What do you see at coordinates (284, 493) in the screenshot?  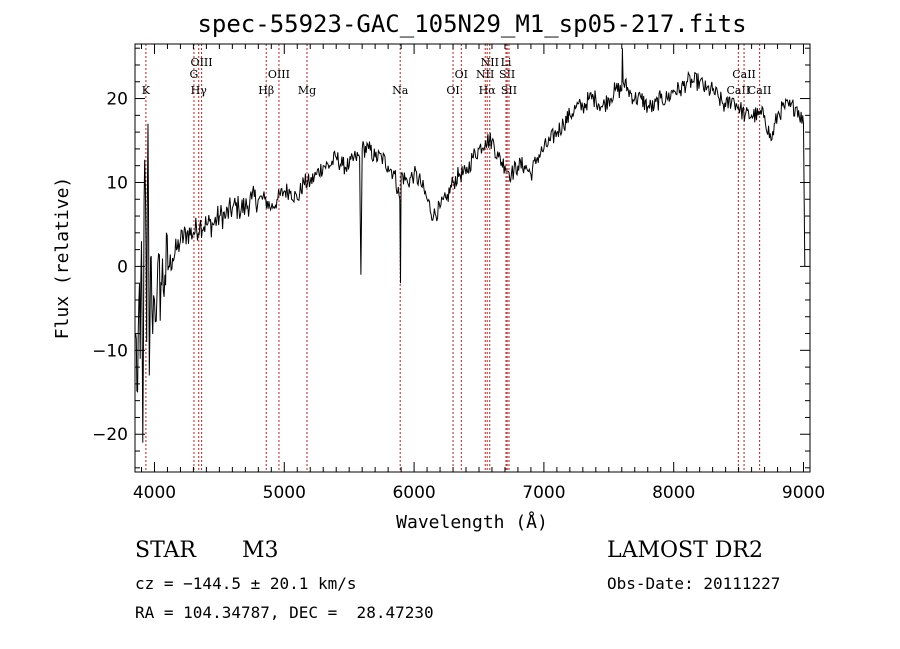 I see `x-tick-label: 5000` at bounding box center [284, 493].